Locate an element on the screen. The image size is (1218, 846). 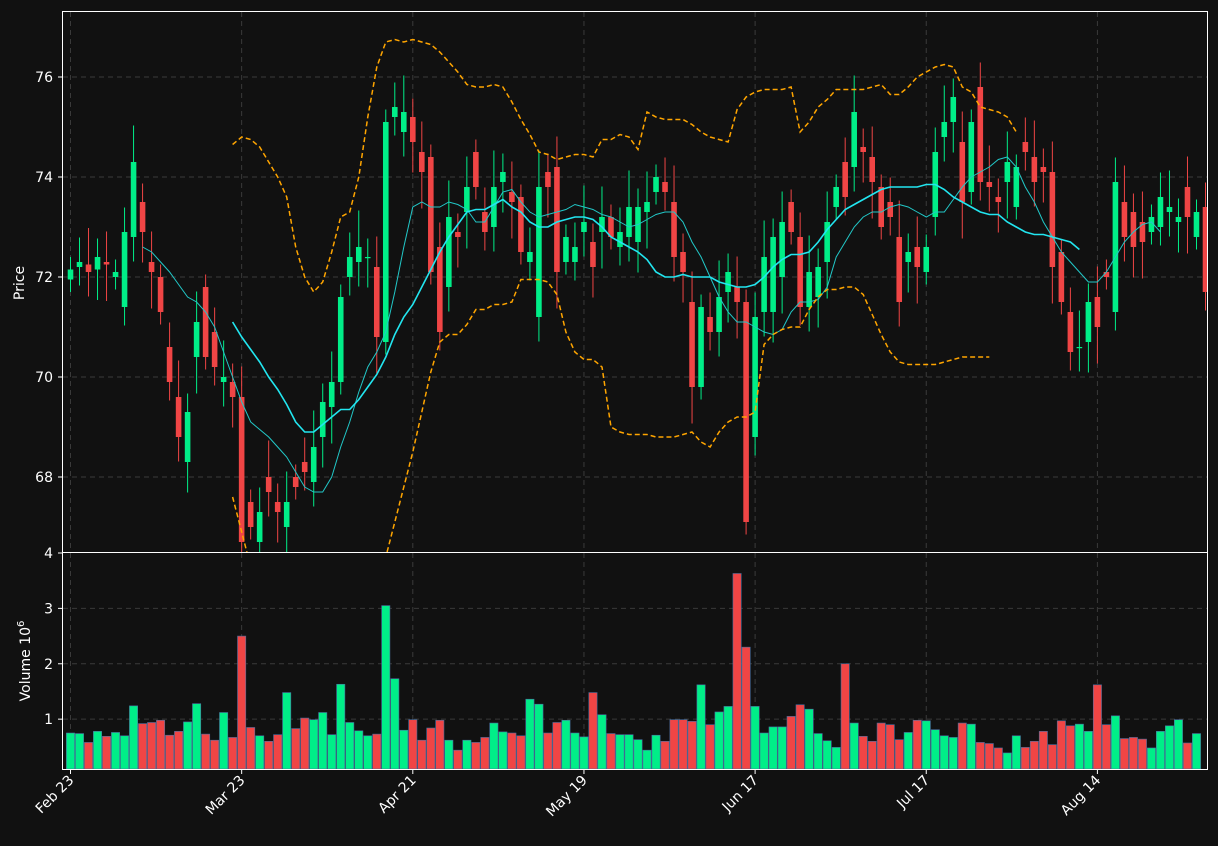
volume-tick-label: 3 is located at coordinates (48, 609).